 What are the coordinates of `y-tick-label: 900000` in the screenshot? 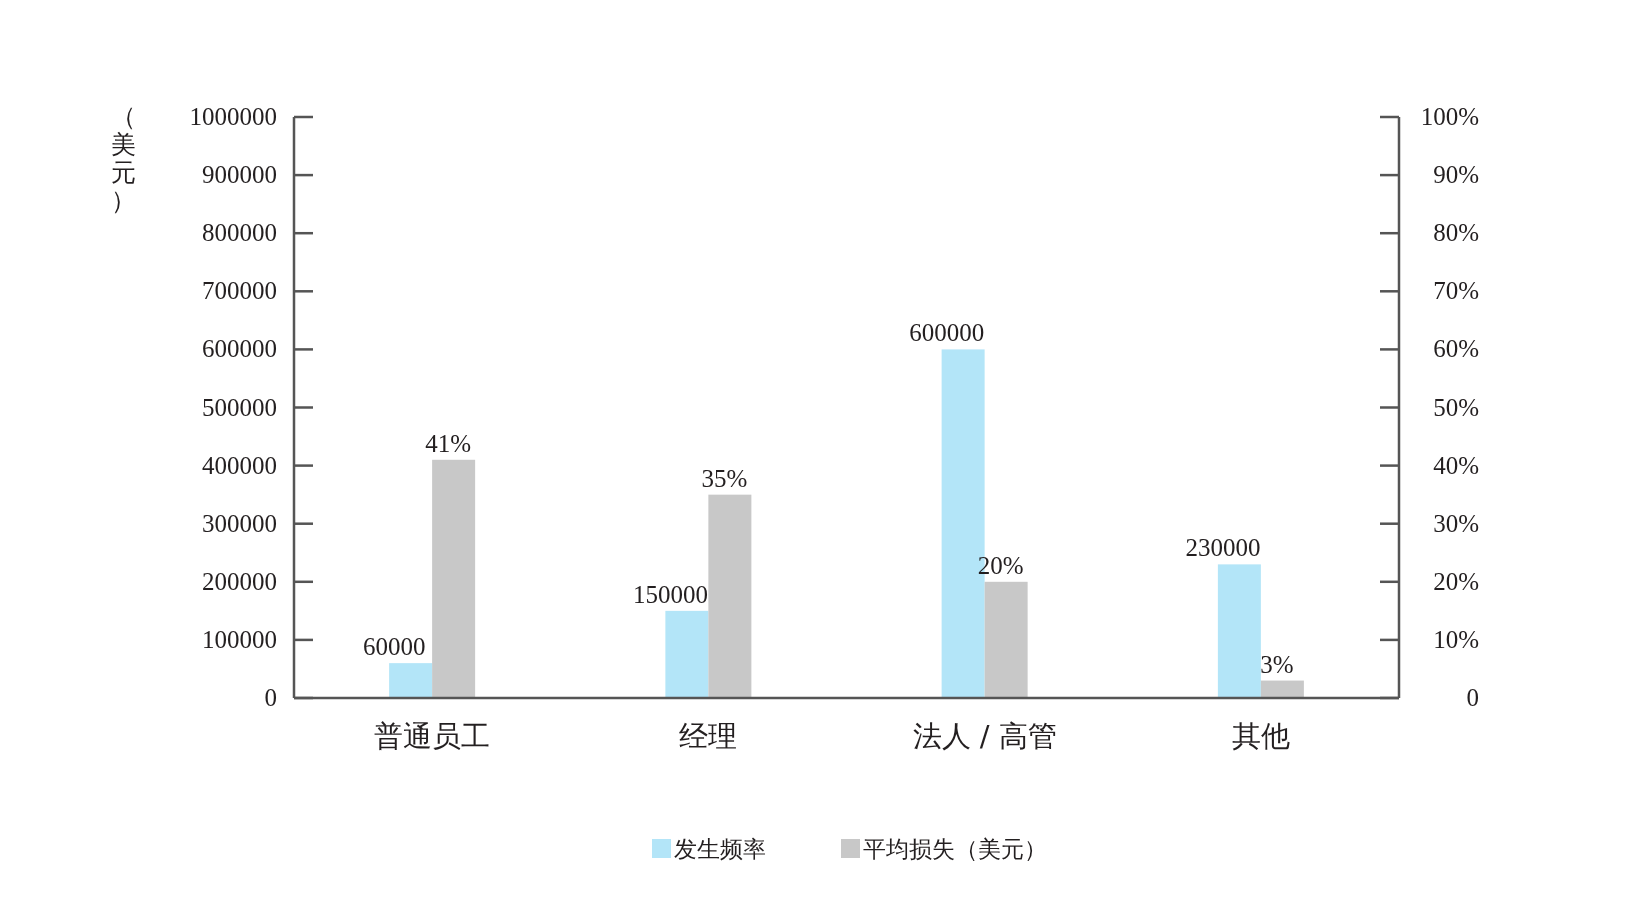 It's located at (239, 175).